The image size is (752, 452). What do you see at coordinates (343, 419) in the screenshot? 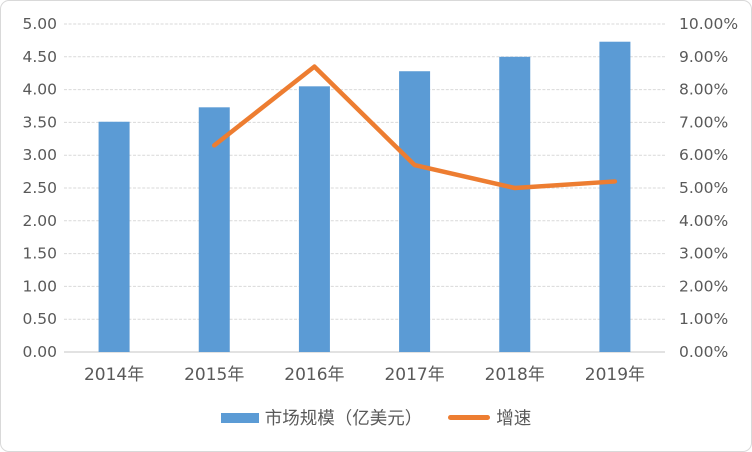
I see `legend-label-market-size: 市场规模（亿美元）` at bounding box center [343, 419].